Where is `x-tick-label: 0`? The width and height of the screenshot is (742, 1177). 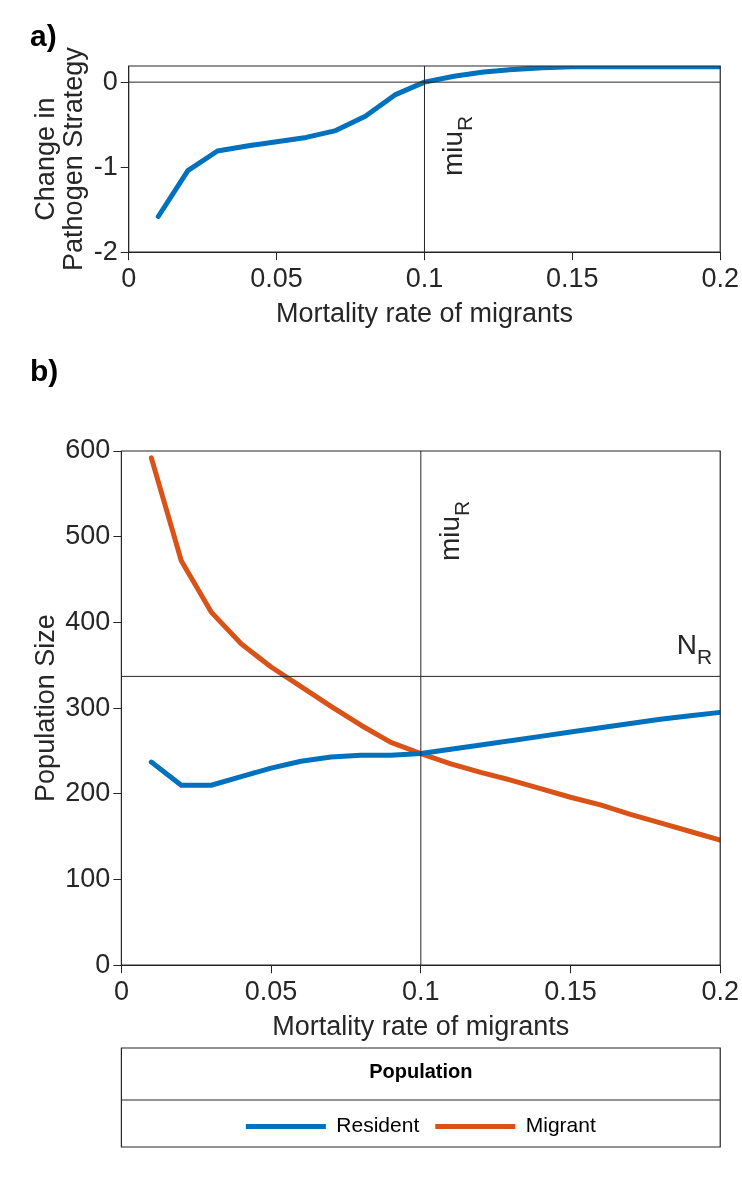
x-tick-label: 0 is located at coordinates (129, 277).